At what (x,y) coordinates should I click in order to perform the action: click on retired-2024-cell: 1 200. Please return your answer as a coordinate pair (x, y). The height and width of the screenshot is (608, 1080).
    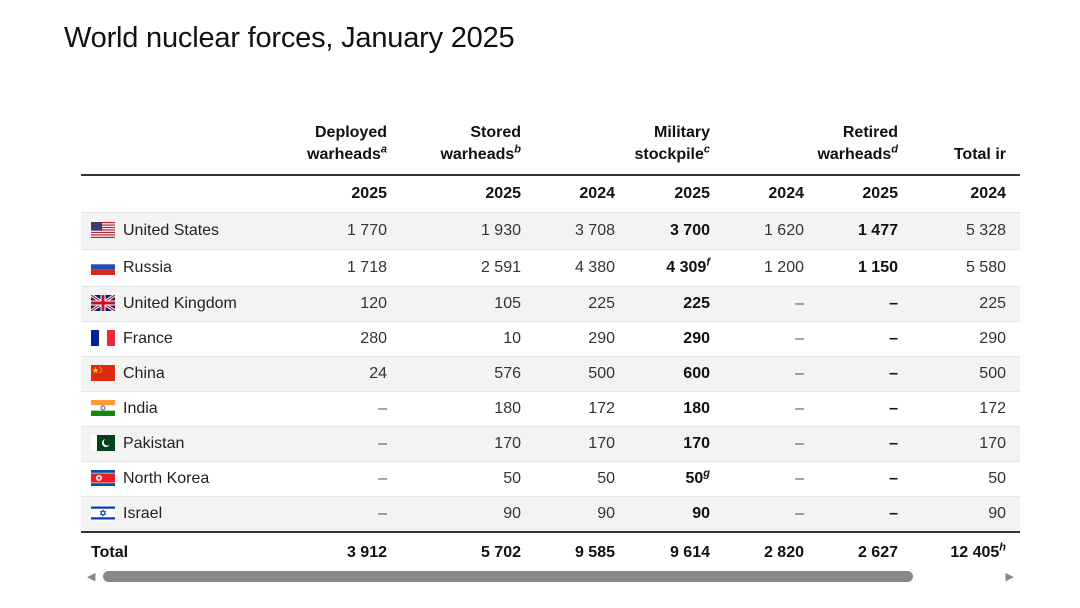
    Looking at the image, I should click on (783, 267).